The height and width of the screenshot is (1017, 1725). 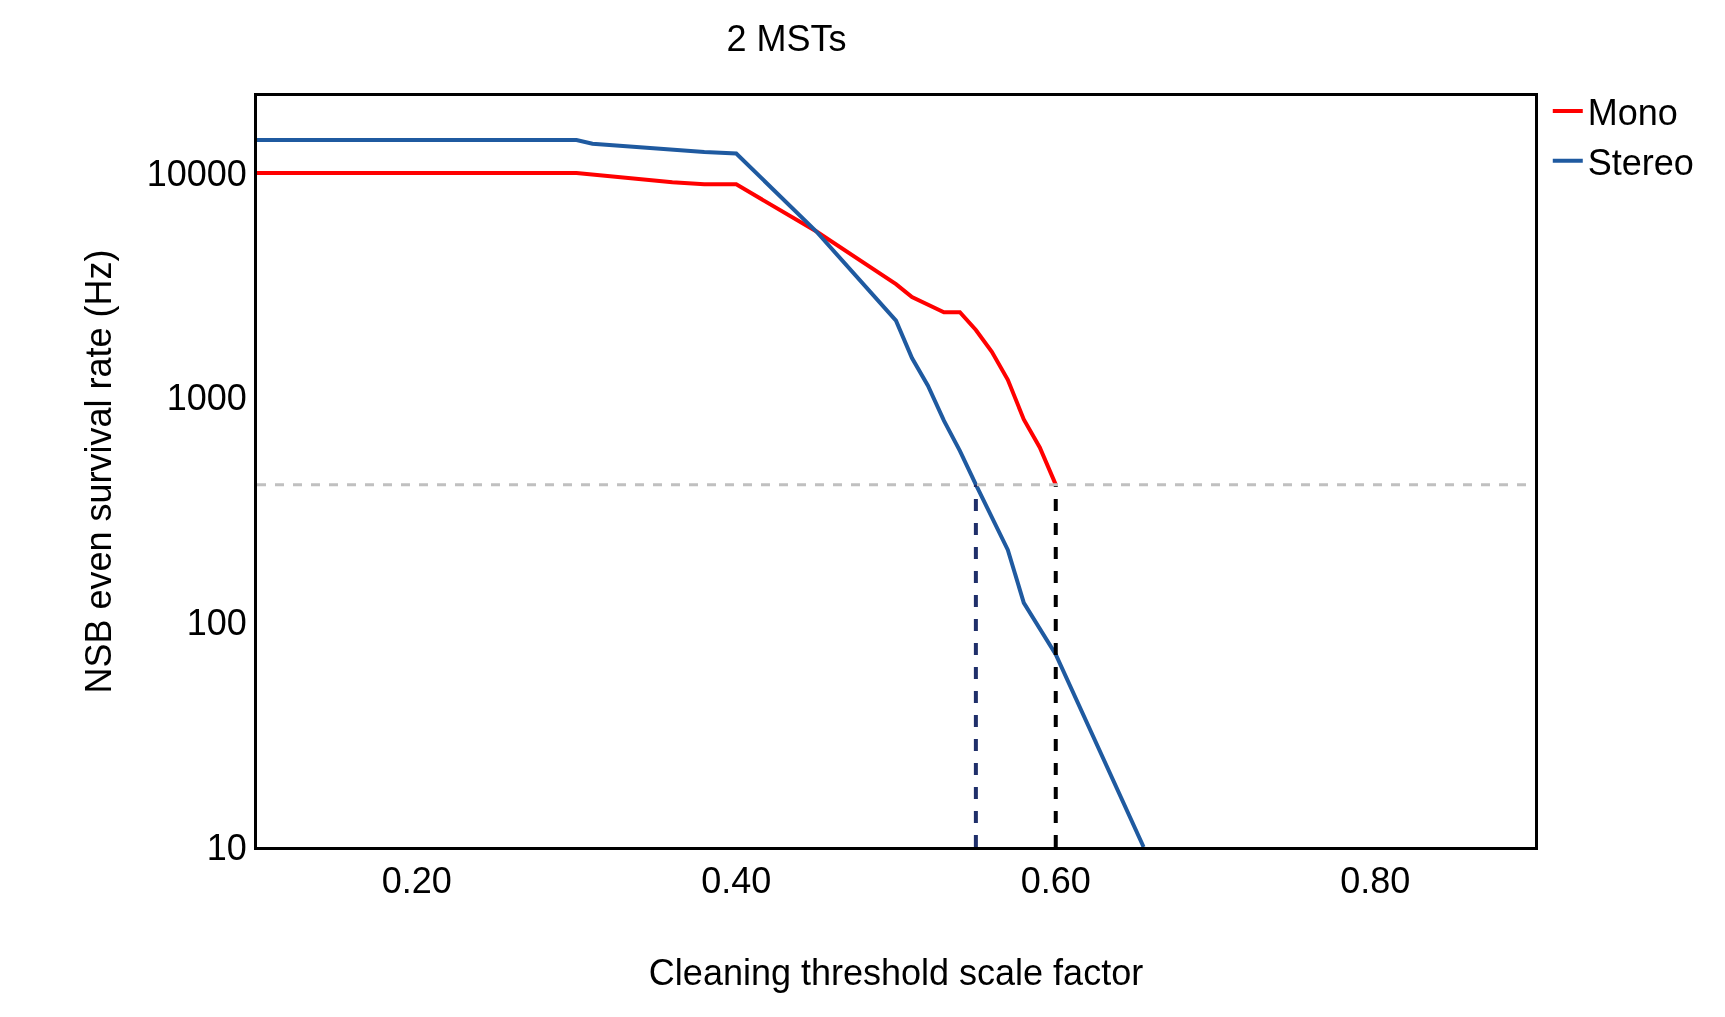 What do you see at coordinates (736, 881) in the screenshot?
I see `x-tick-label: 0.40` at bounding box center [736, 881].